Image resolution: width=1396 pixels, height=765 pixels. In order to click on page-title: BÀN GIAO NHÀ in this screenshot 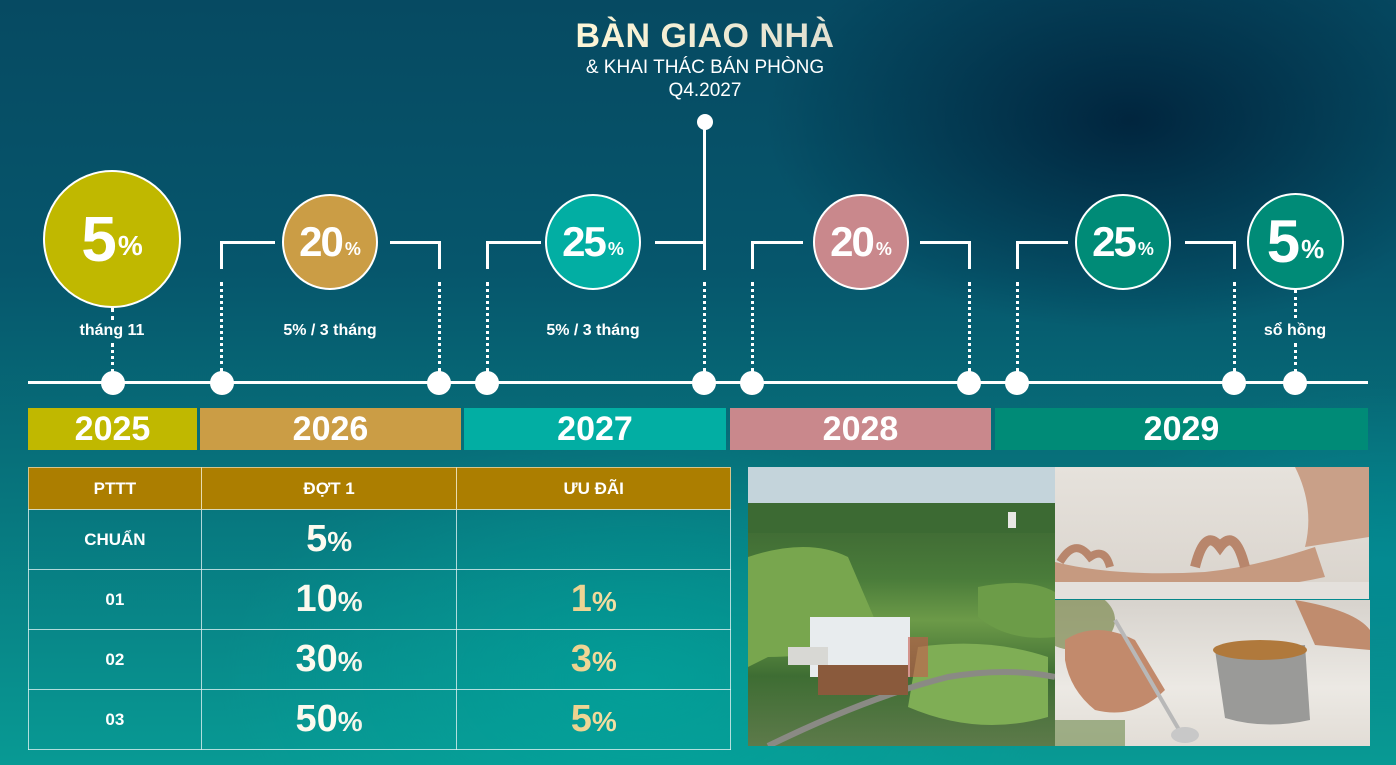, I will do `click(698, 36)`.